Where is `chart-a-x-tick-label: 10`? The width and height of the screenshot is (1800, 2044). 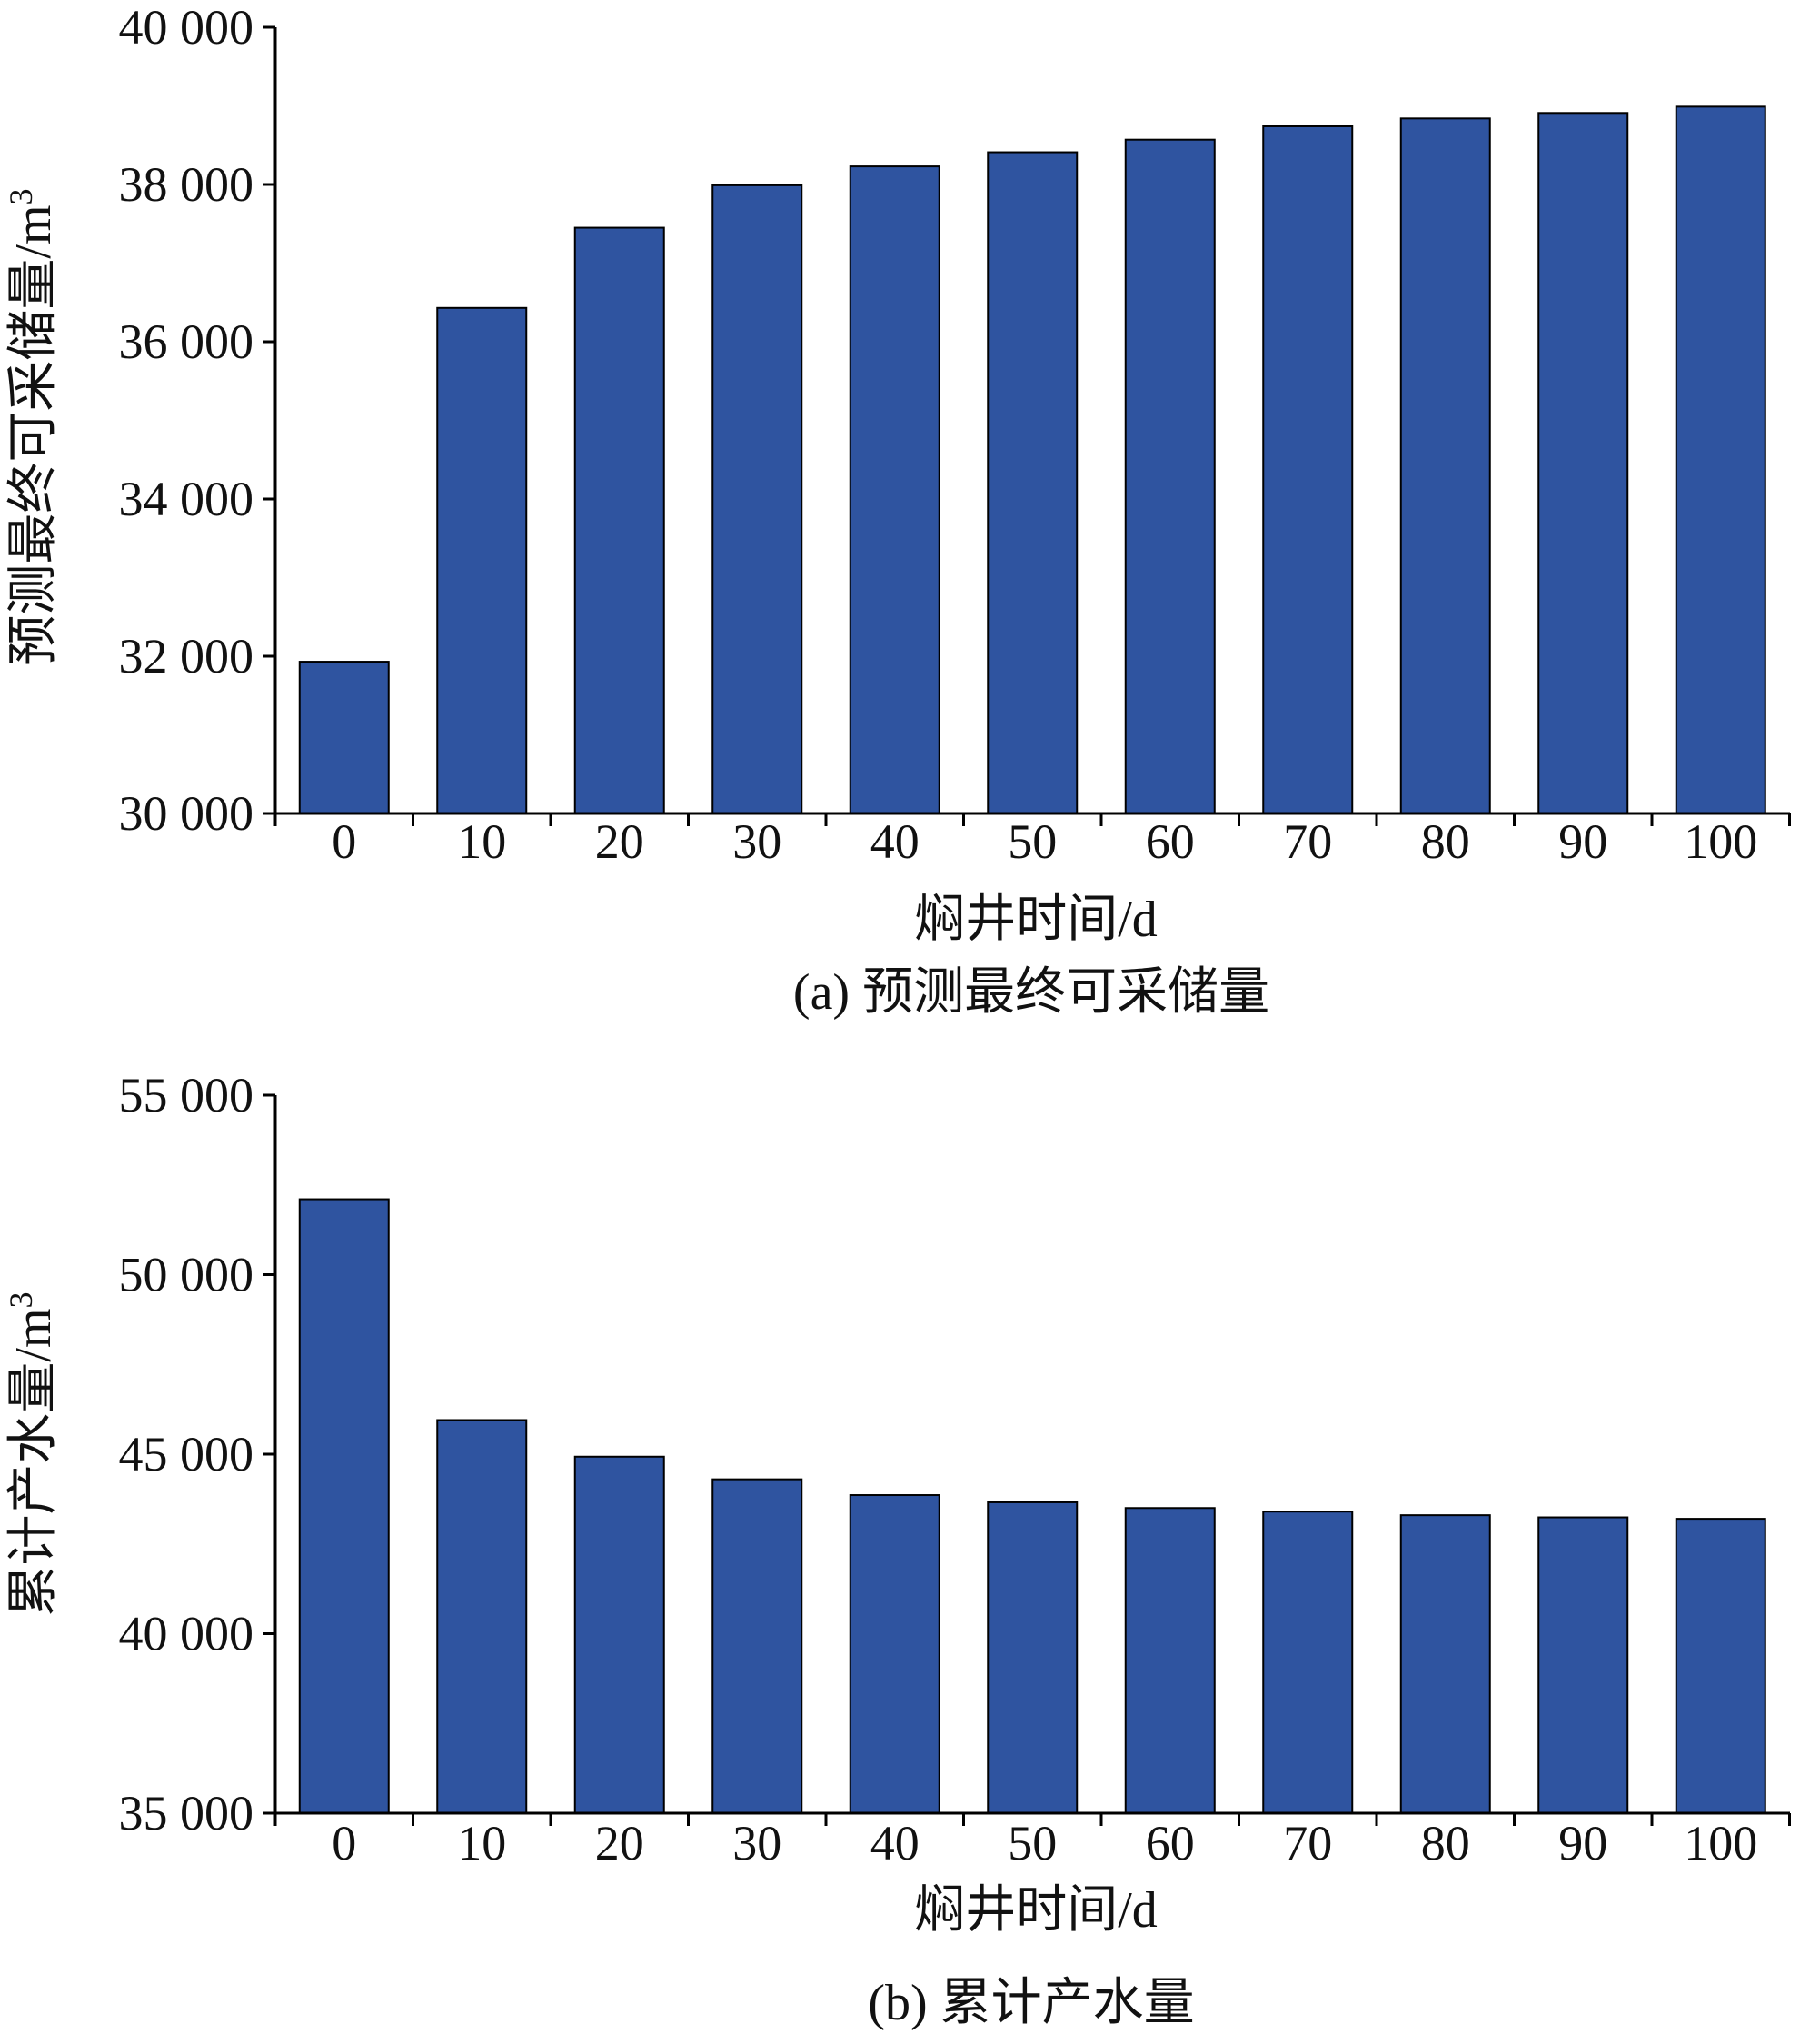
chart-a-x-tick-label: 10 is located at coordinates (481, 842).